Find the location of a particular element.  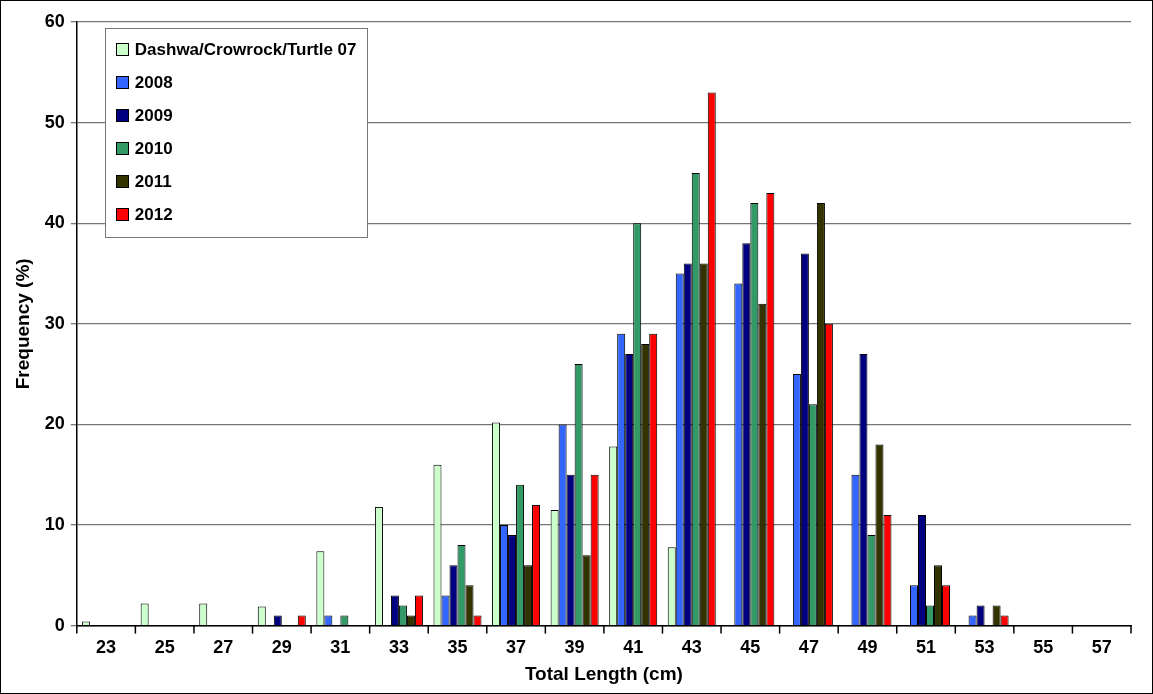

legend-label: 2008 is located at coordinates (153, 82).